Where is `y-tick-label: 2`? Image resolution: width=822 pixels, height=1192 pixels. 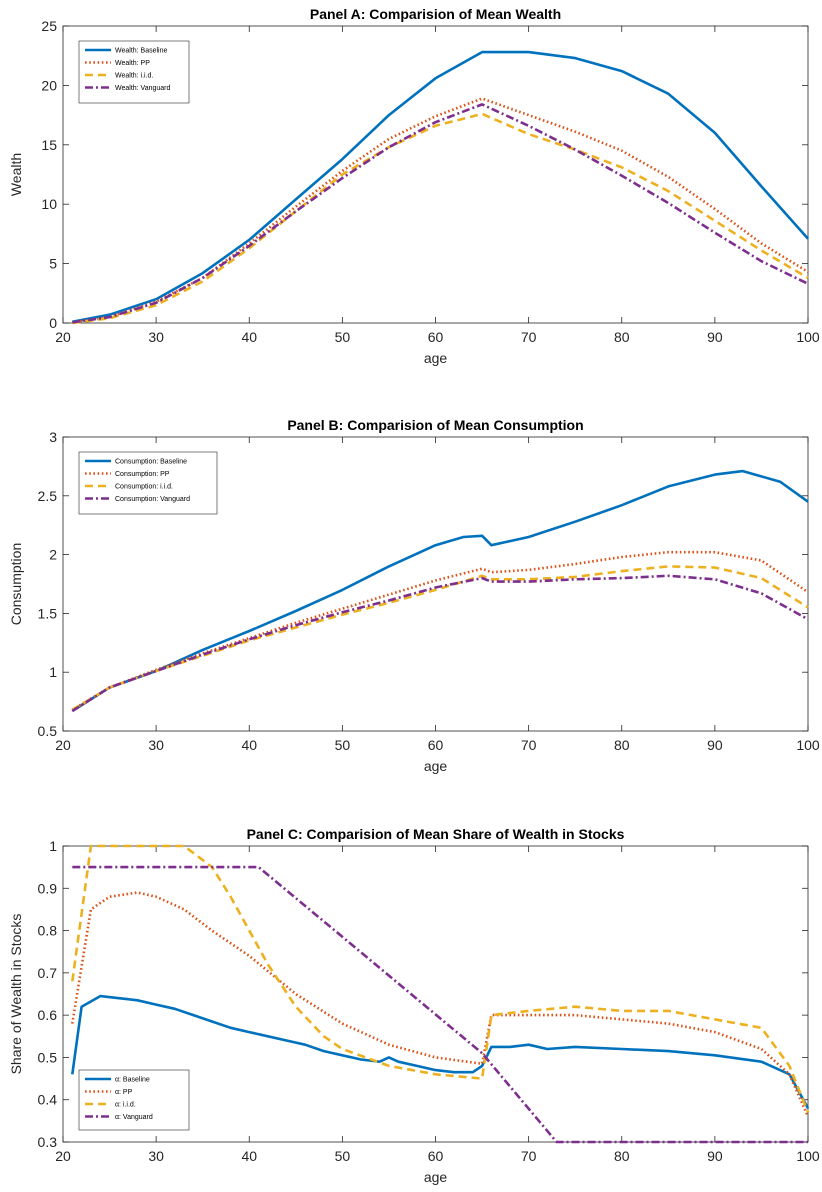
y-tick-label: 2 is located at coordinates (53, 555).